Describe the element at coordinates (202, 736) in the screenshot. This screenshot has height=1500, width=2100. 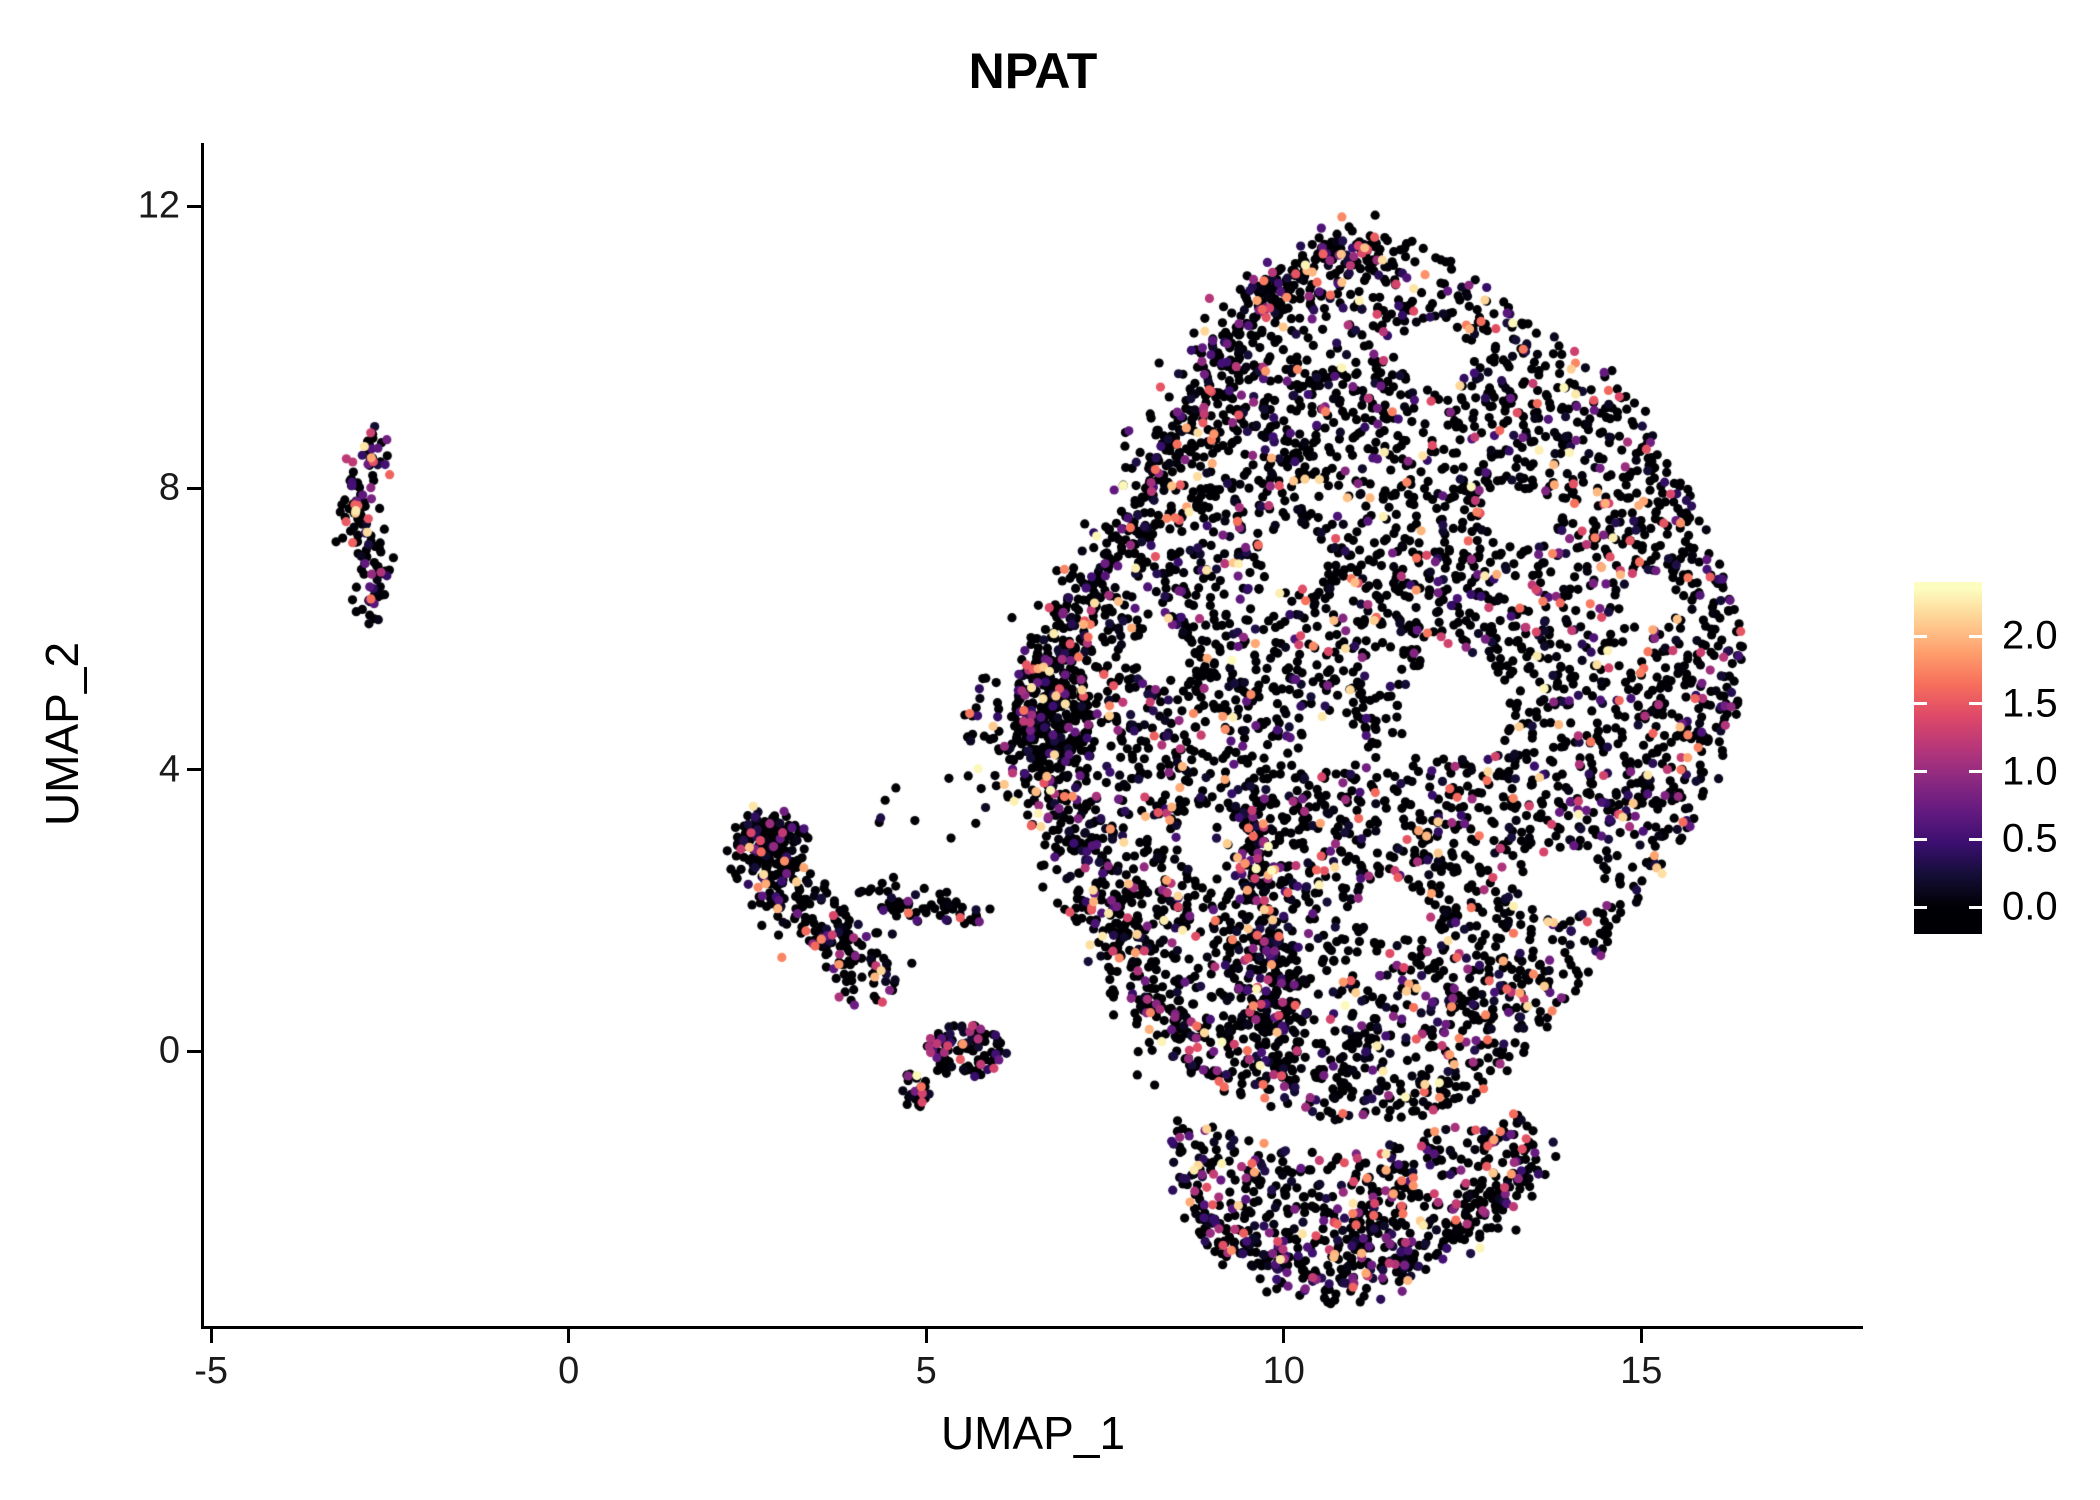
I see `y-axis-line` at that location.